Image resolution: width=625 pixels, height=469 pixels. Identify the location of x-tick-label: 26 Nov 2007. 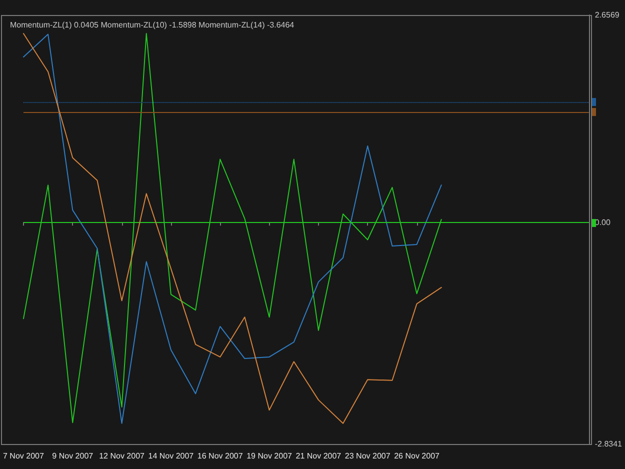
(417, 456).